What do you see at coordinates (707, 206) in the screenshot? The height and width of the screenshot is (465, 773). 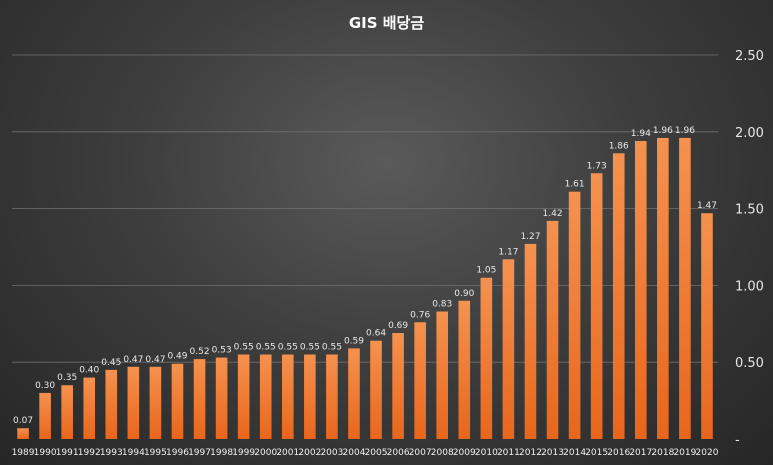 I see `data-label: 1.47` at bounding box center [707, 206].